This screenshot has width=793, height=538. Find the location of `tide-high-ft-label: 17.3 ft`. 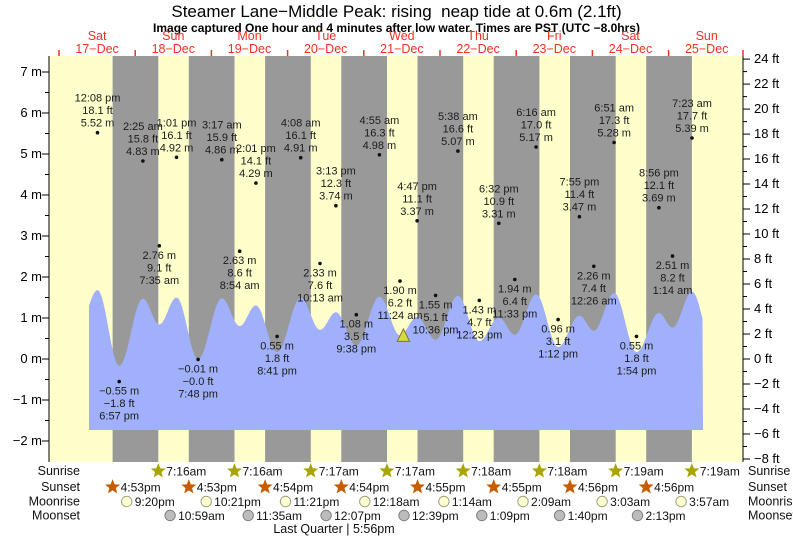

tide-high-ft-label: 17.3 ft is located at coordinates (614, 121).